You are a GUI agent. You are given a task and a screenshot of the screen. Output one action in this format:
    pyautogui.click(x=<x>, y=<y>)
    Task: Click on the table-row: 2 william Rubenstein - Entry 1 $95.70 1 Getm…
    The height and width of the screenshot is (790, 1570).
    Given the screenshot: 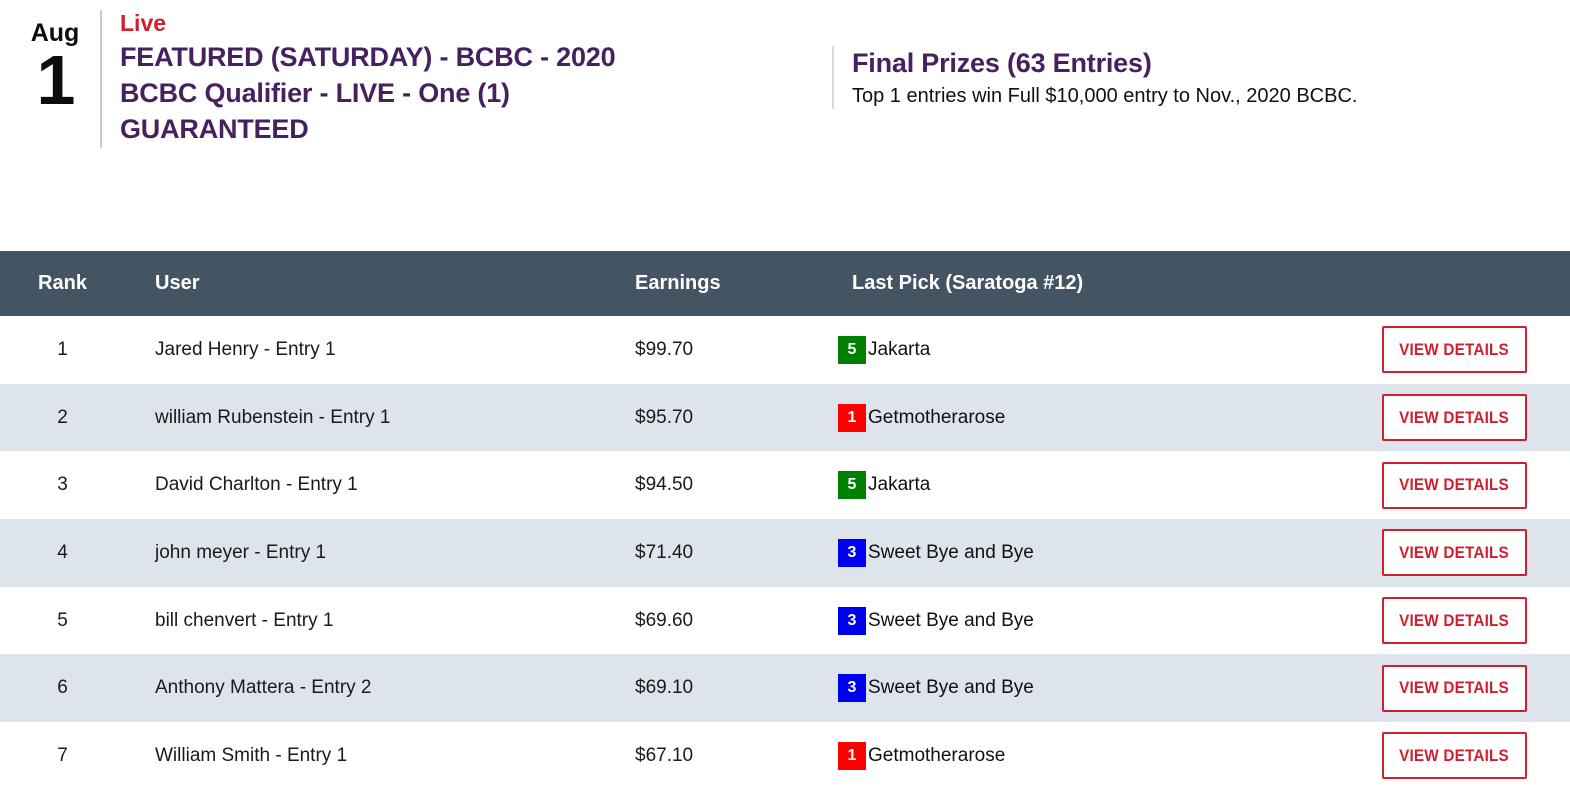 What is the action you would take?
    pyautogui.click(x=785, y=417)
    